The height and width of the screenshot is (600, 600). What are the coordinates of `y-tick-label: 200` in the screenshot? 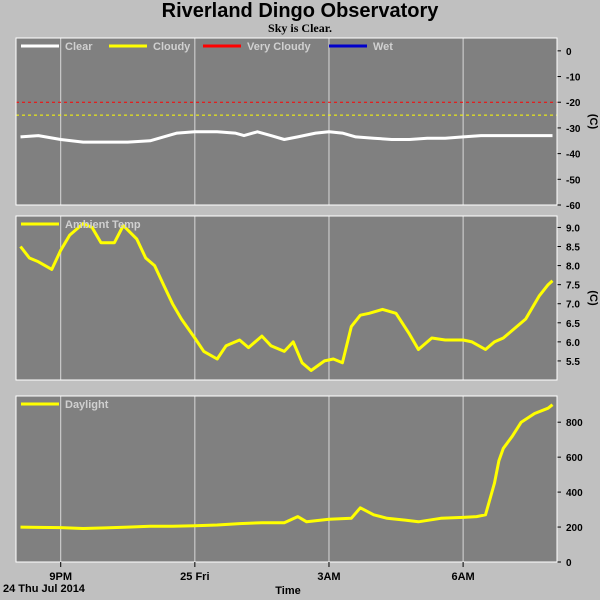 It's located at (574, 528).